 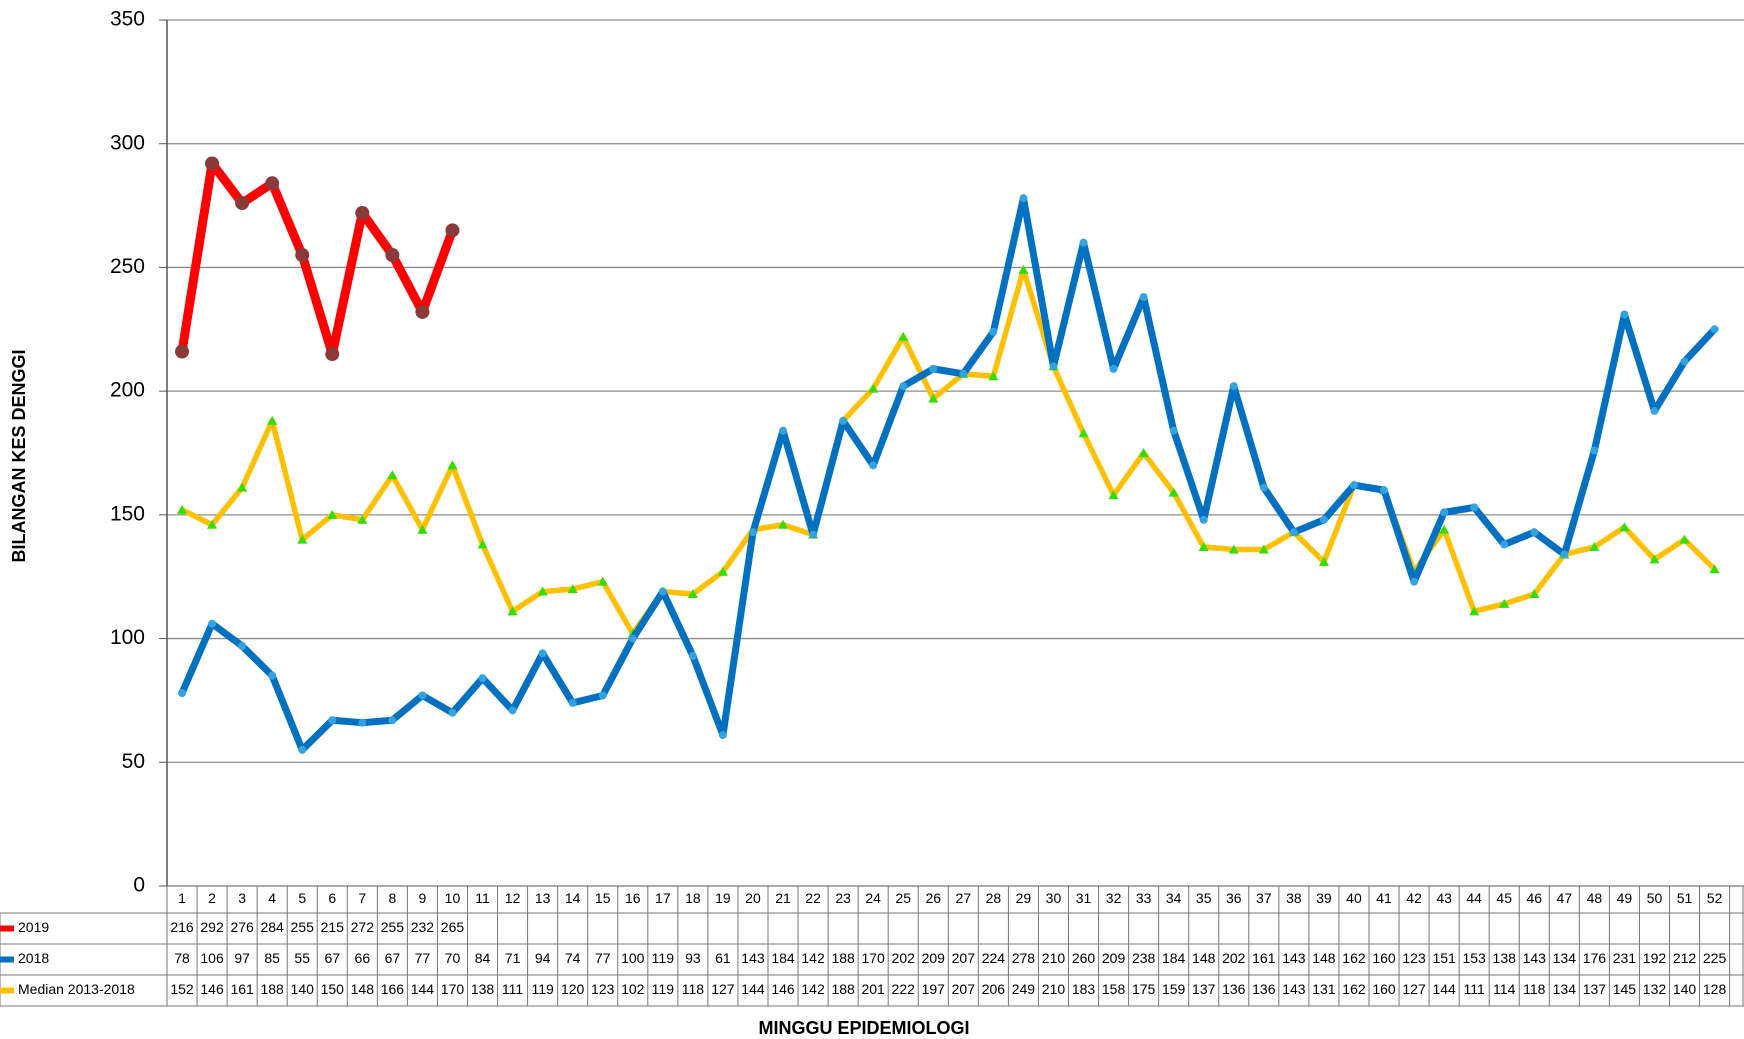 I want to click on x-tick-label: 6, so click(x=332, y=898).